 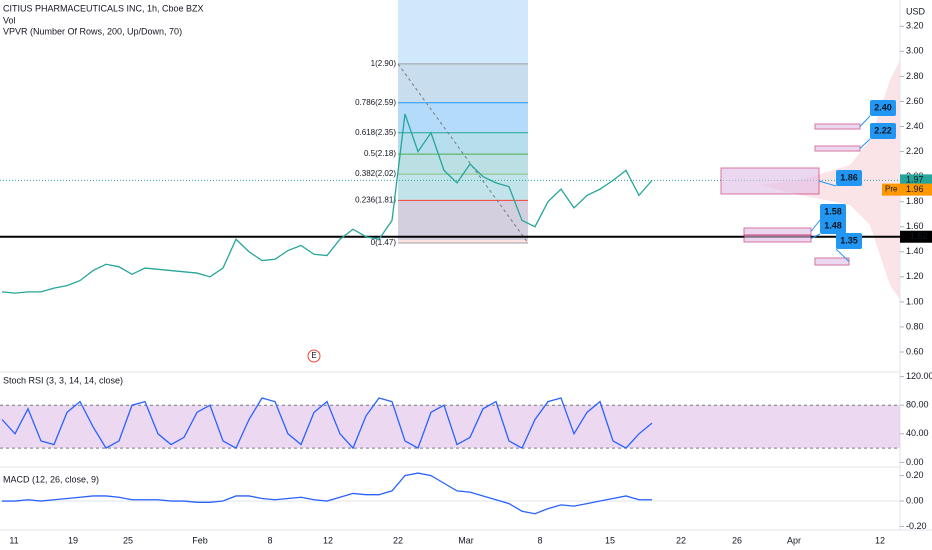 I want to click on y-tick-label: 1.80, so click(x=915, y=201).